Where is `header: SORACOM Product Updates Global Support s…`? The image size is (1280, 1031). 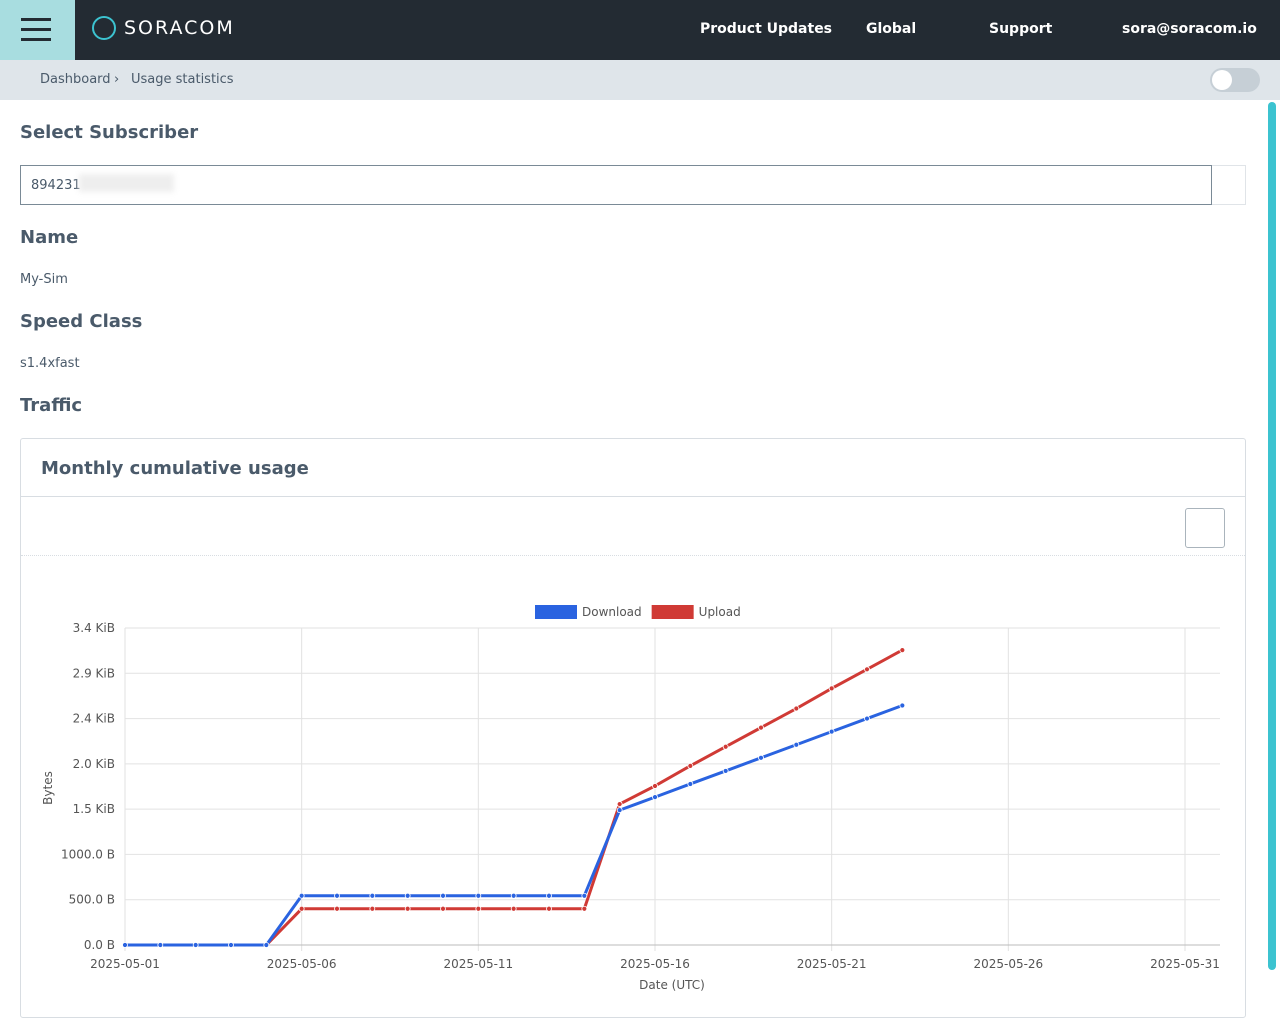 header: SORACOM Product Updates Global Support s… is located at coordinates (640, 30).